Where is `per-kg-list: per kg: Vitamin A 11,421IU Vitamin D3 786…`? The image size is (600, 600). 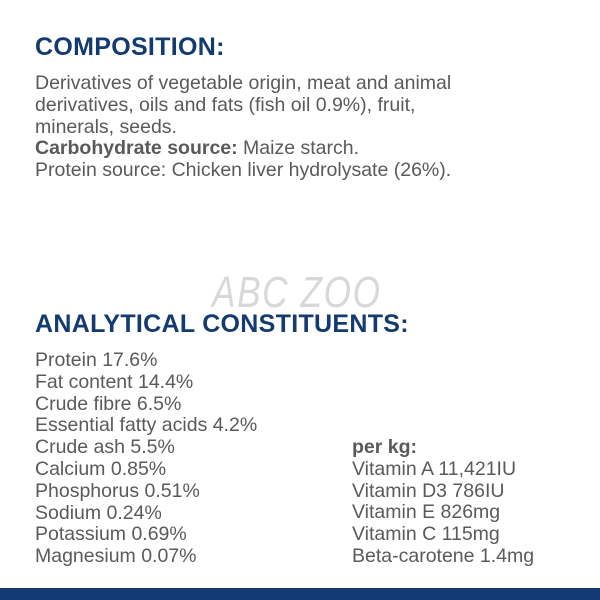 per-kg-list: per kg: Vitamin A 11,421IU Vitamin D3 786… is located at coordinates (443, 502).